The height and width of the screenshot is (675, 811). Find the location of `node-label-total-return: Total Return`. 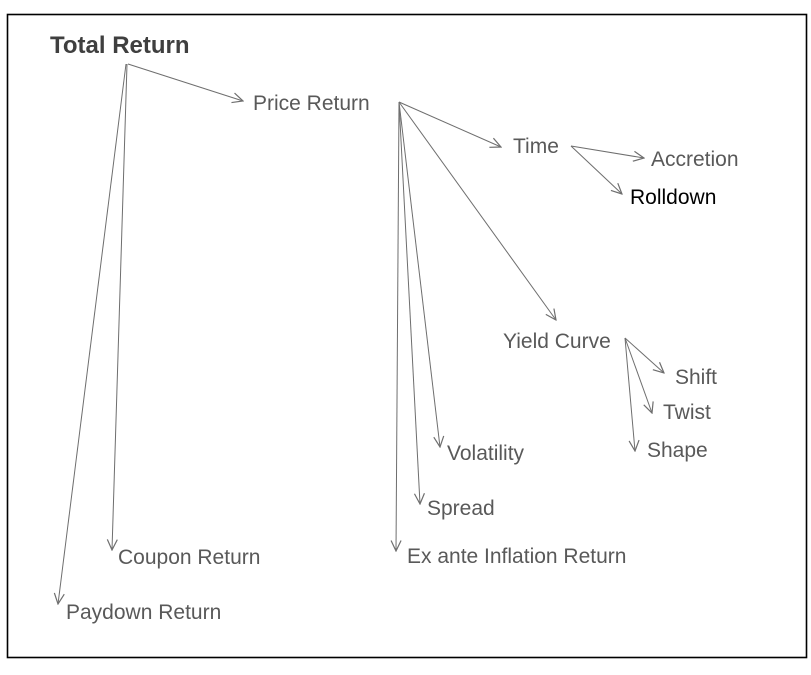

node-label-total-return: Total Return is located at coordinates (120, 45).